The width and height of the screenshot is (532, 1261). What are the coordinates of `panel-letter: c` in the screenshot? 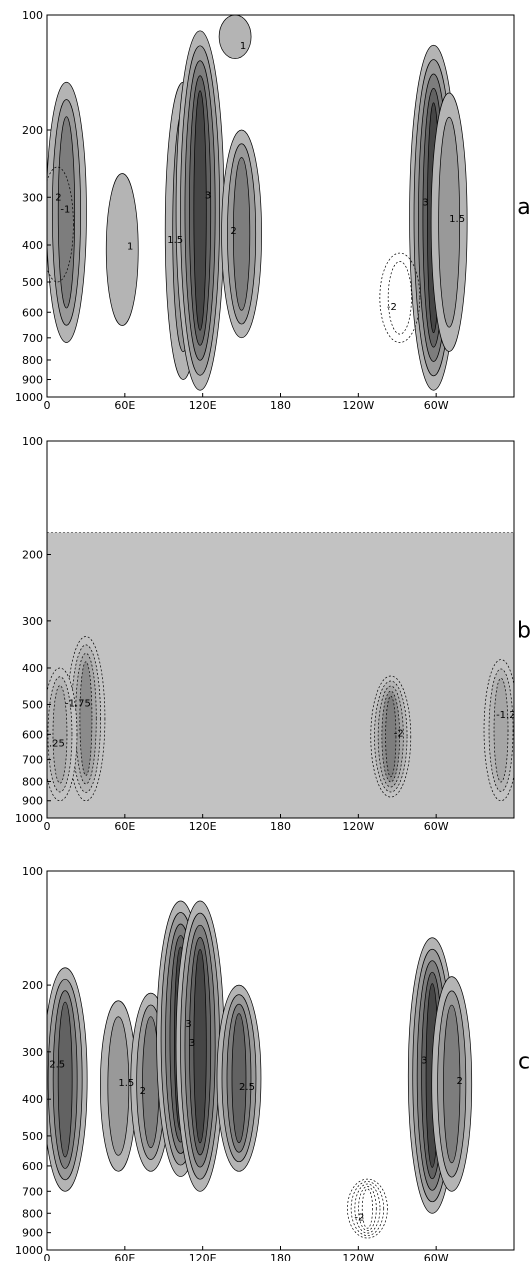 It's located at (524, 1062).